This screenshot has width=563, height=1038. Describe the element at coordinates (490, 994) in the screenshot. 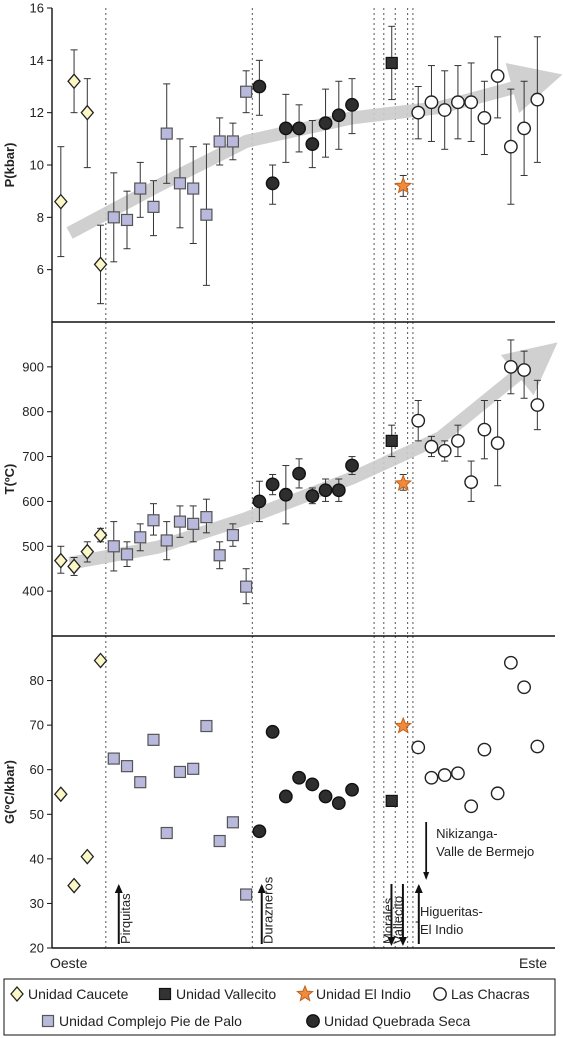

I see `legend-label: Las Chacras` at that location.